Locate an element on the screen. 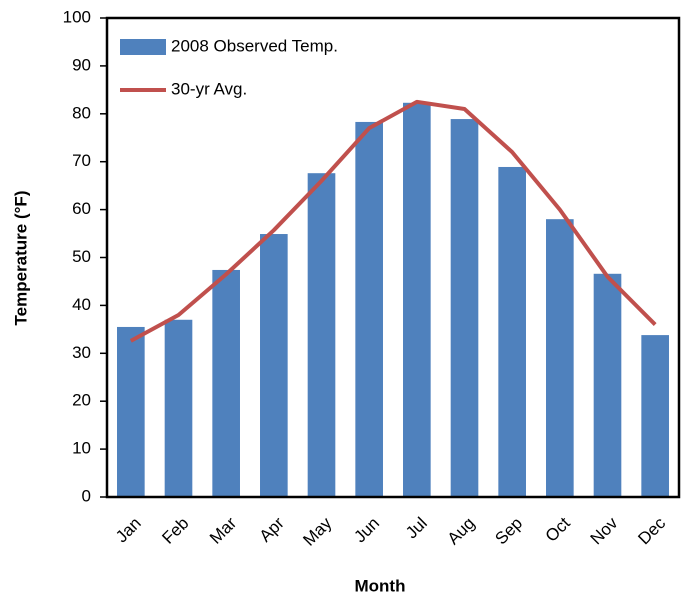 The height and width of the screenshot is (598, 681). y-tick-label: 60 is located at coordinates (81, 208).